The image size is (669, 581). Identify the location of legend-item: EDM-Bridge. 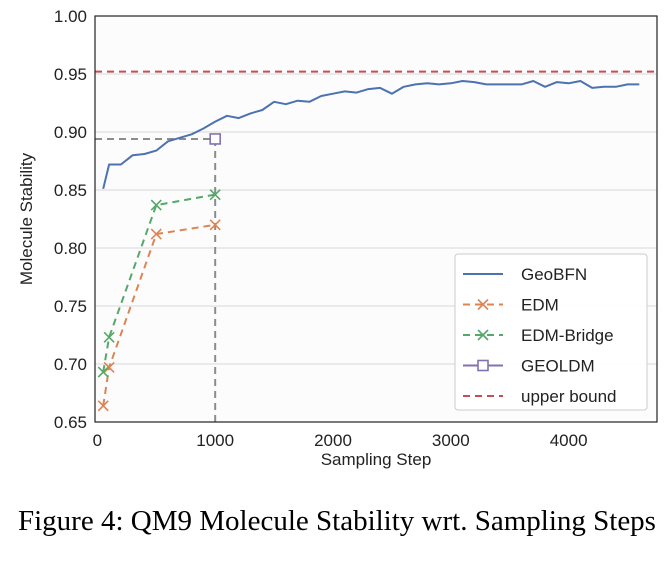
(538, 335).